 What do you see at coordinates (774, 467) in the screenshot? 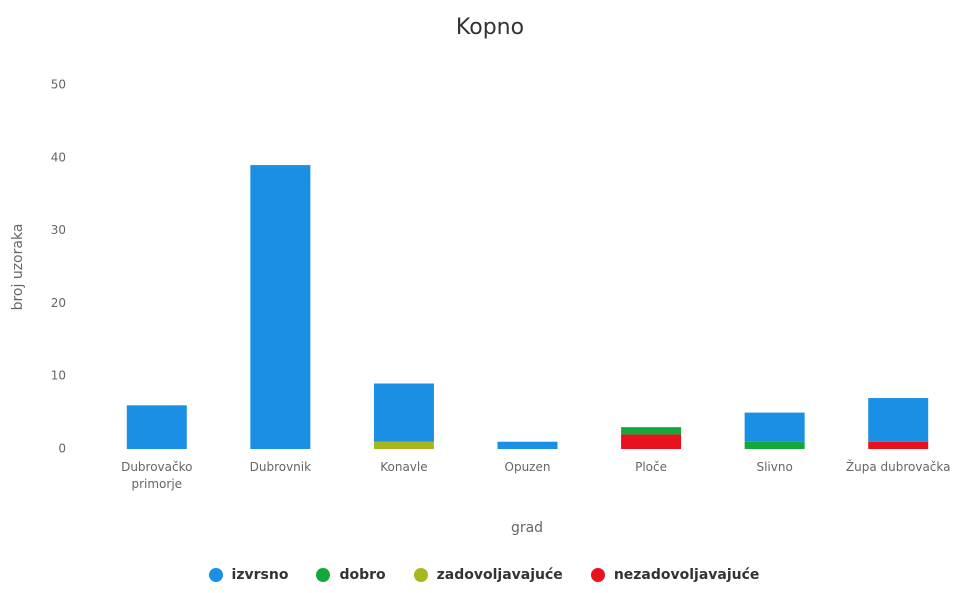
I see `x-tick-label: Slivno` at bounding box center [774, 467].